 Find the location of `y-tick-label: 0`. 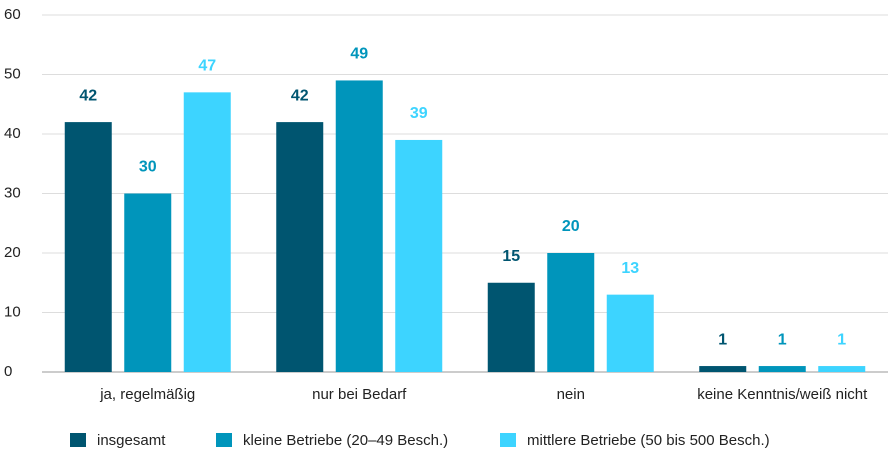

y-tick-label: 0 is located at coordinates (8, 371).